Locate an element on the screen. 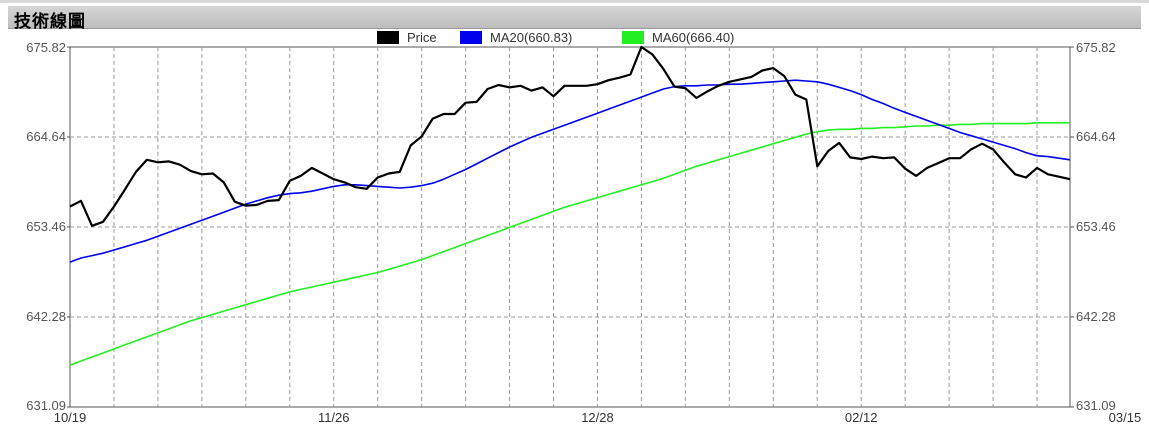 Image resolution: width=1149 pixels, height=428 pixels. y-tick-label-right: 675.82 is located at coordinates (1096, 47).